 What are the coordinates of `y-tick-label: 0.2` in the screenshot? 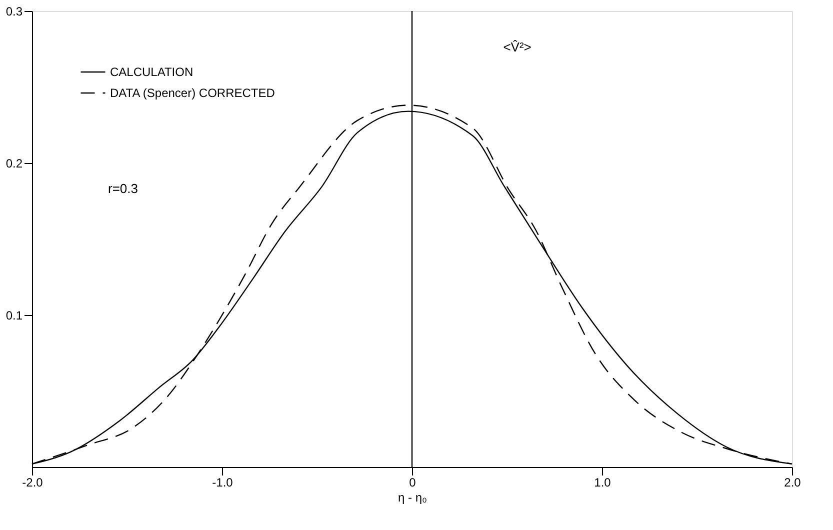 It's located at (14, 163).